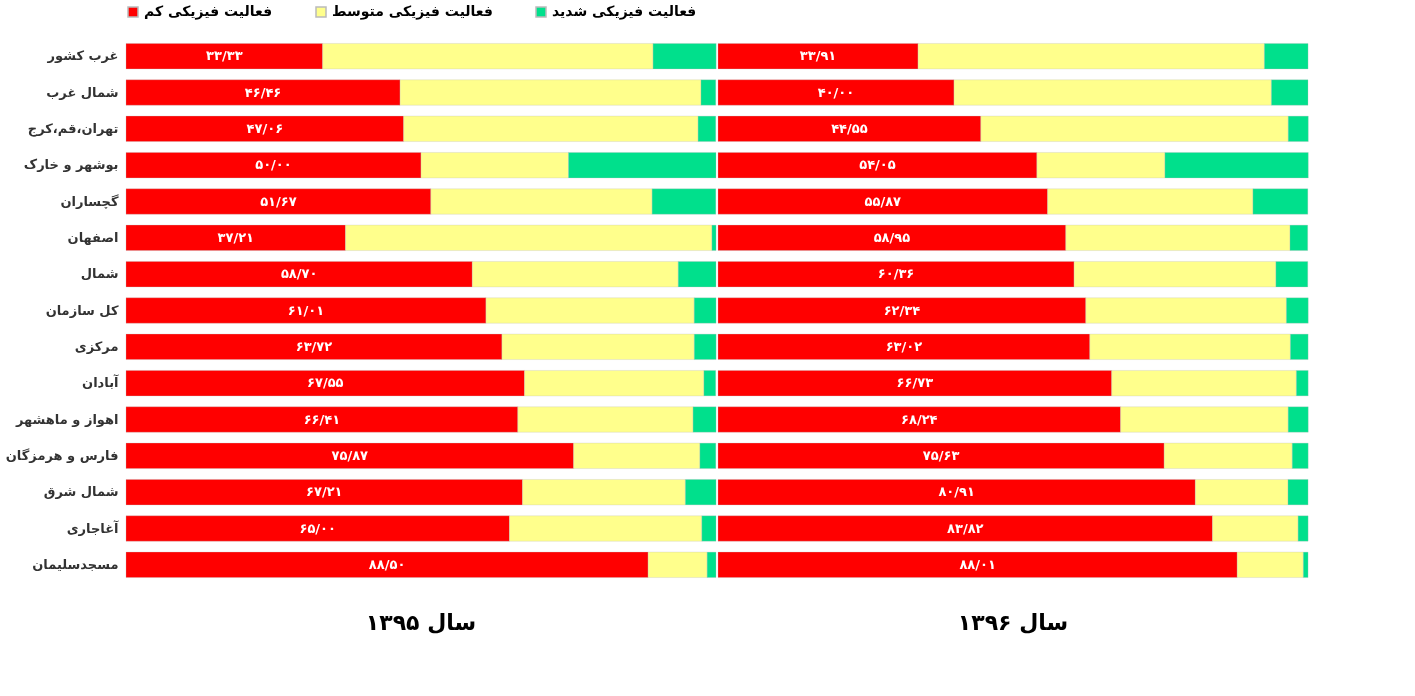 This screenshot has height=696, width=1415. What do you see at coordinates (977, 564) in the screenshot?
I see `data-label: ۸۸/۰۱` at bounding box center [977, 564].